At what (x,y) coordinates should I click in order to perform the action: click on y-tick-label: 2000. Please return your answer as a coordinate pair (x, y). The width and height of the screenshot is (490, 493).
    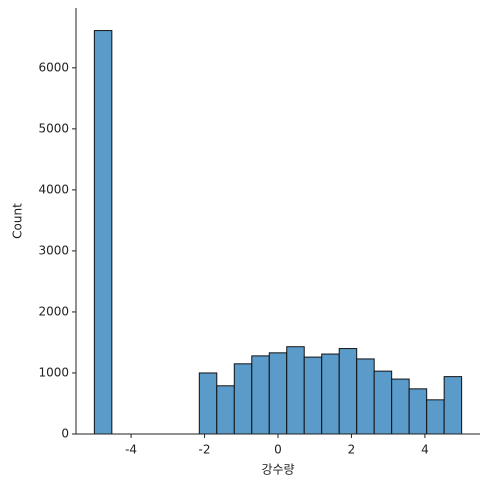
    Looking at the image, I should click on (53, 311).